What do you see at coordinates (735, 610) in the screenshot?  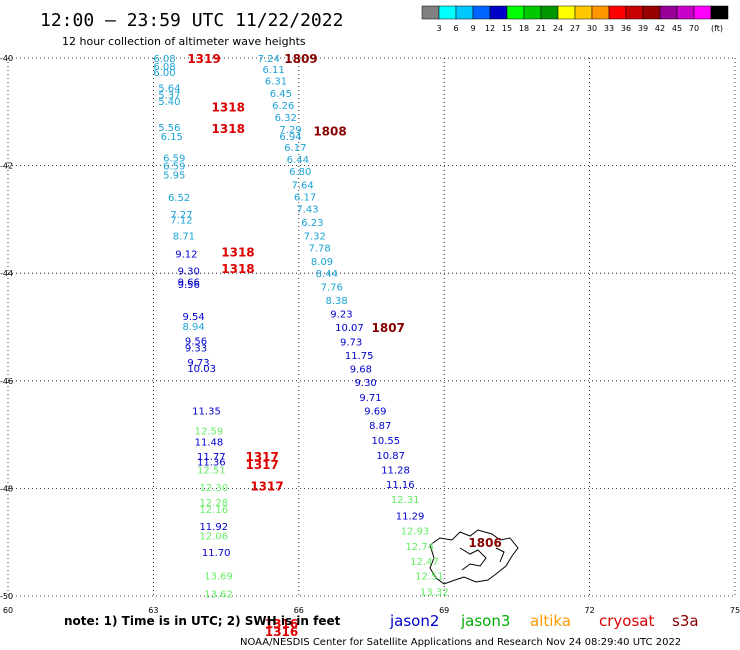 I see `x-tick-label: 75` at bounding box center [735, 610].